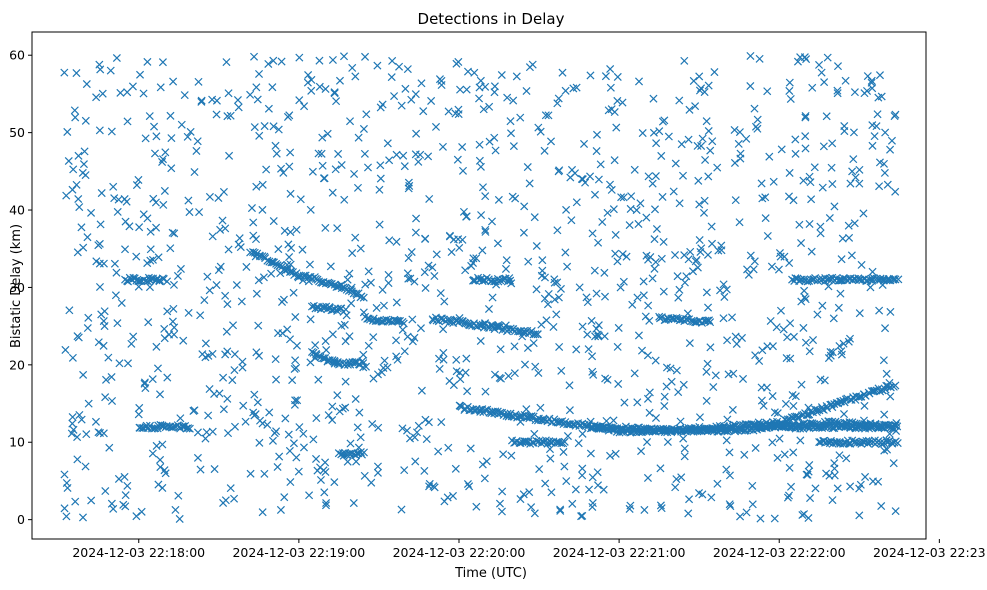  What do you see at coordinates (17, 210) in the screenshot?
I see `y-tick-label: 40` at bounding box center [17, 210].